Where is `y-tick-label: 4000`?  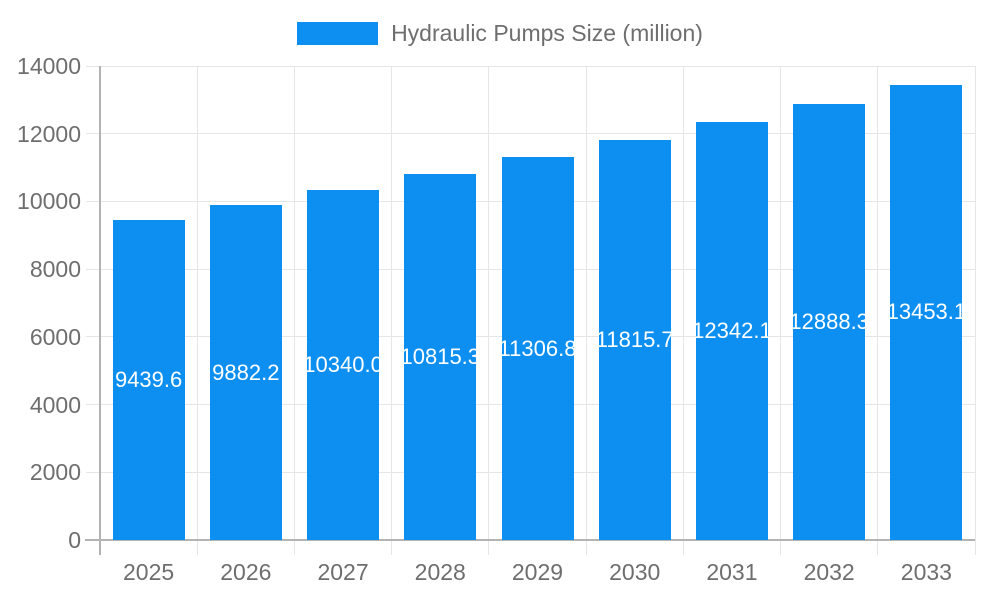 y-tick-label: 4000 is located at coordinates (55, 404).